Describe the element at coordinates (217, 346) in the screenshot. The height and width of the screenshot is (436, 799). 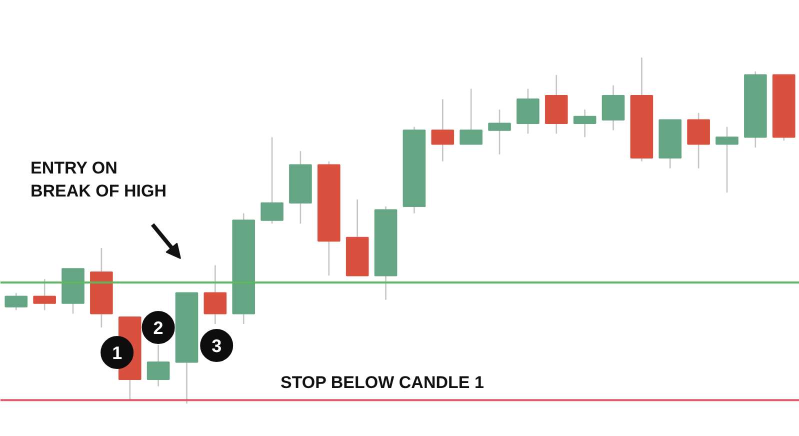
I see `annotation: 3` at that location.